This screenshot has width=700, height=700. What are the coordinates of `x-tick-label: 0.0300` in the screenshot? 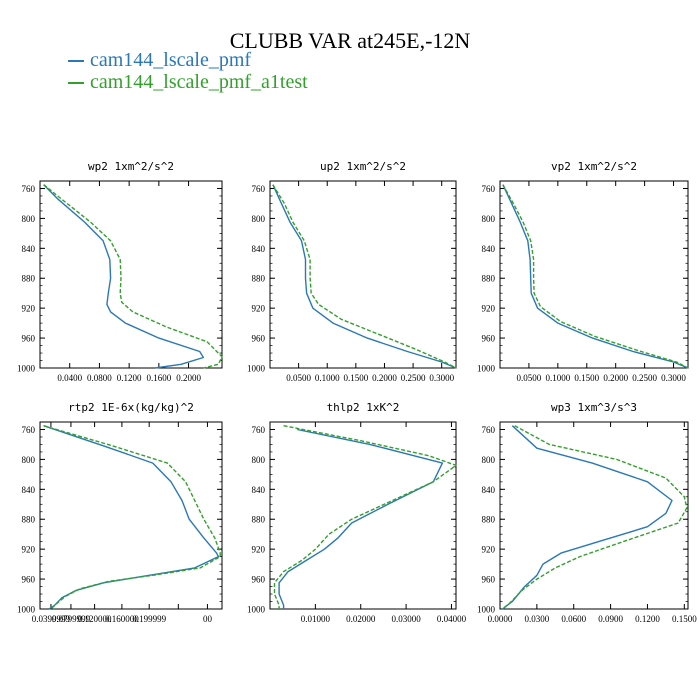 It's located at (536, 619).